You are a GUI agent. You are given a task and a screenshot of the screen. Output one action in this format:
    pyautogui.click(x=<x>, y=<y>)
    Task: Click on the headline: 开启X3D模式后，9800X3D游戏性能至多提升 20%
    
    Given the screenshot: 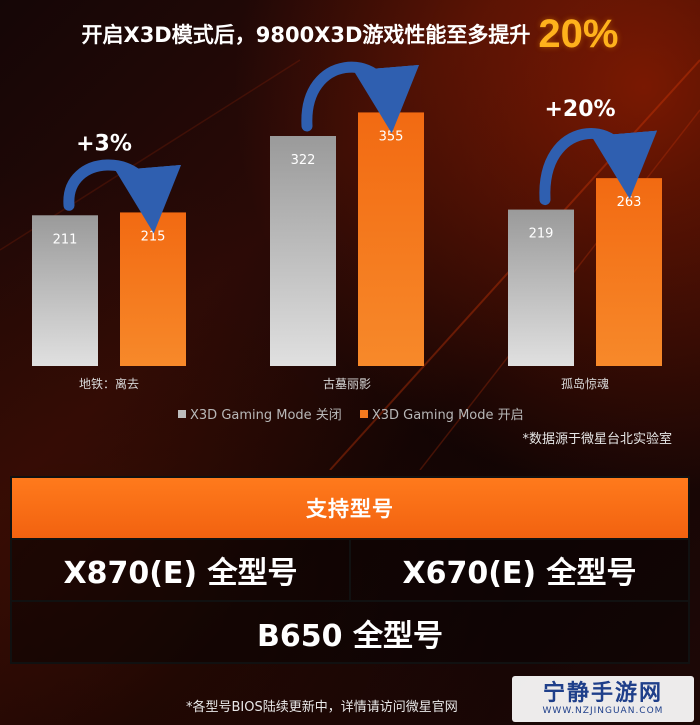 What is the action you would take?
    pyautogui.click(x=350, y=34)
    